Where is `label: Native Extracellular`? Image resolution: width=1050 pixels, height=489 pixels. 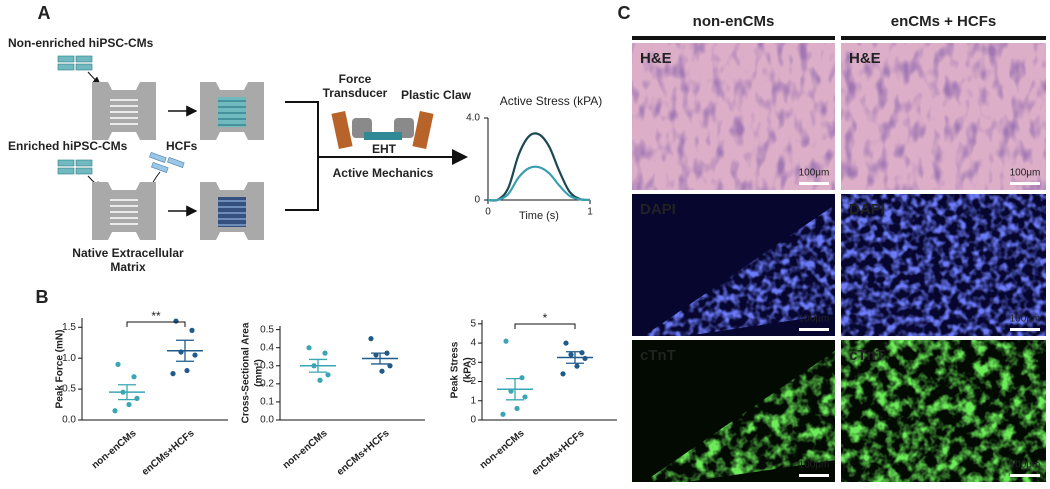 label: Native Extracellular is located at coordinates (128, 253).